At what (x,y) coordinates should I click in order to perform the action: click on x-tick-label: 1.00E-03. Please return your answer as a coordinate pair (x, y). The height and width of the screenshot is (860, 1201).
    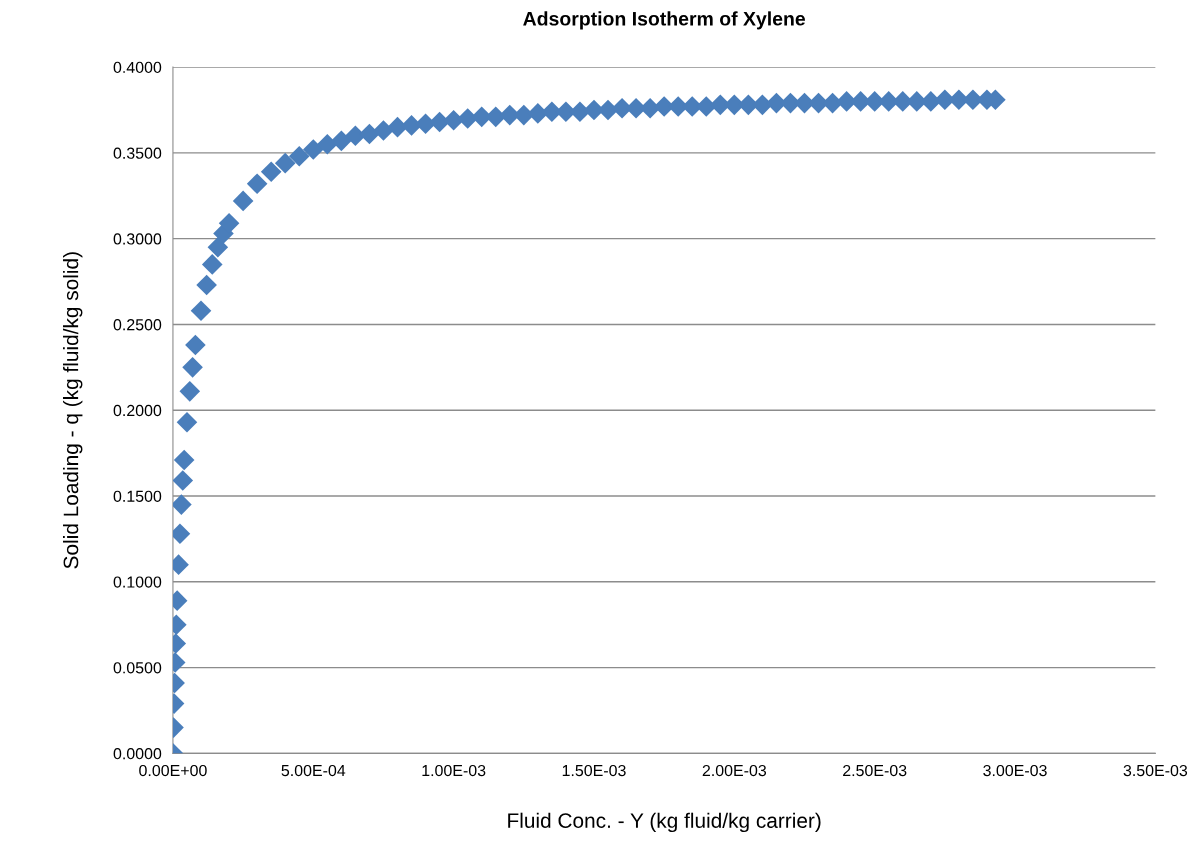
    Looking at the image, I should click on (454, 770).